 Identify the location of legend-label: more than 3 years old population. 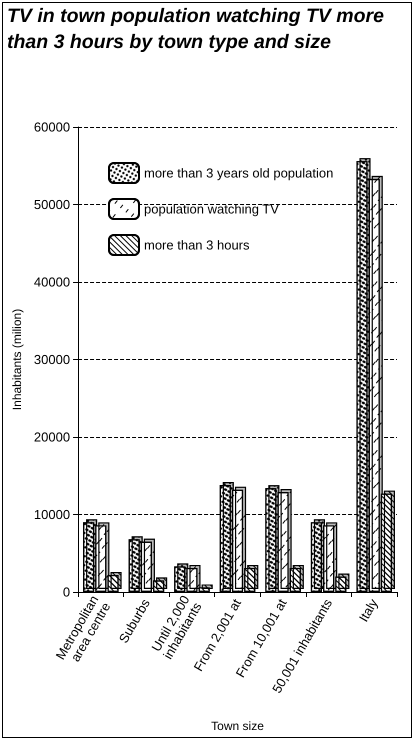
(239, 173).